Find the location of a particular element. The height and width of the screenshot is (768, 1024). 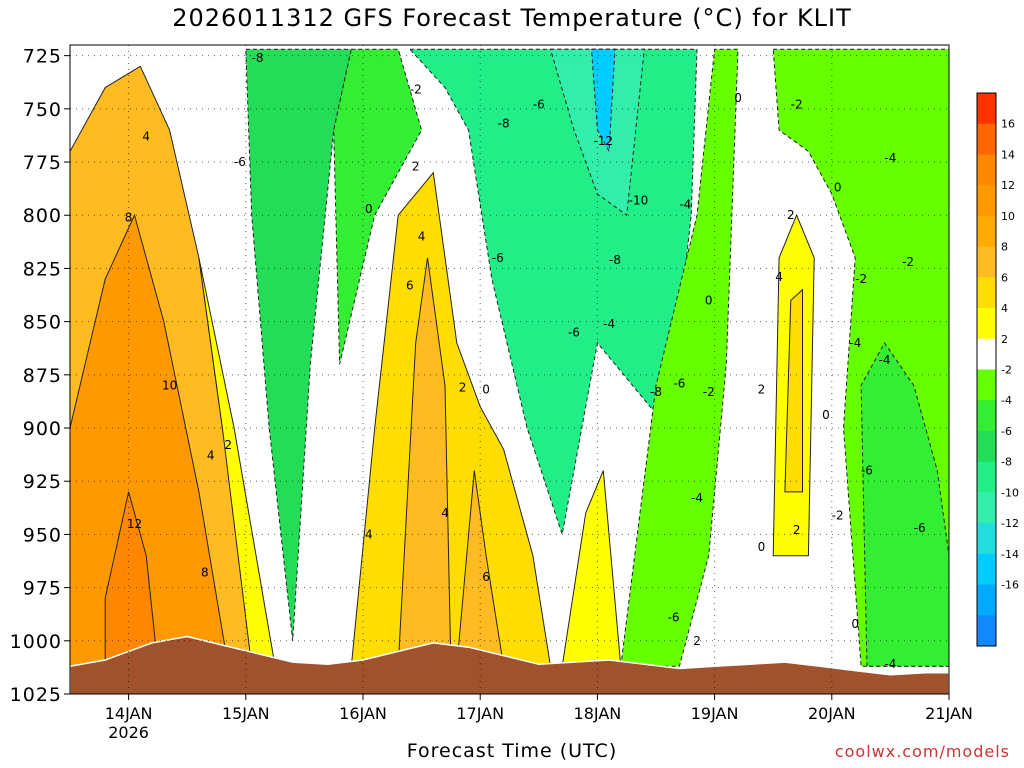

x-tick-label: 16JAN is located at coordinates (363, 713).